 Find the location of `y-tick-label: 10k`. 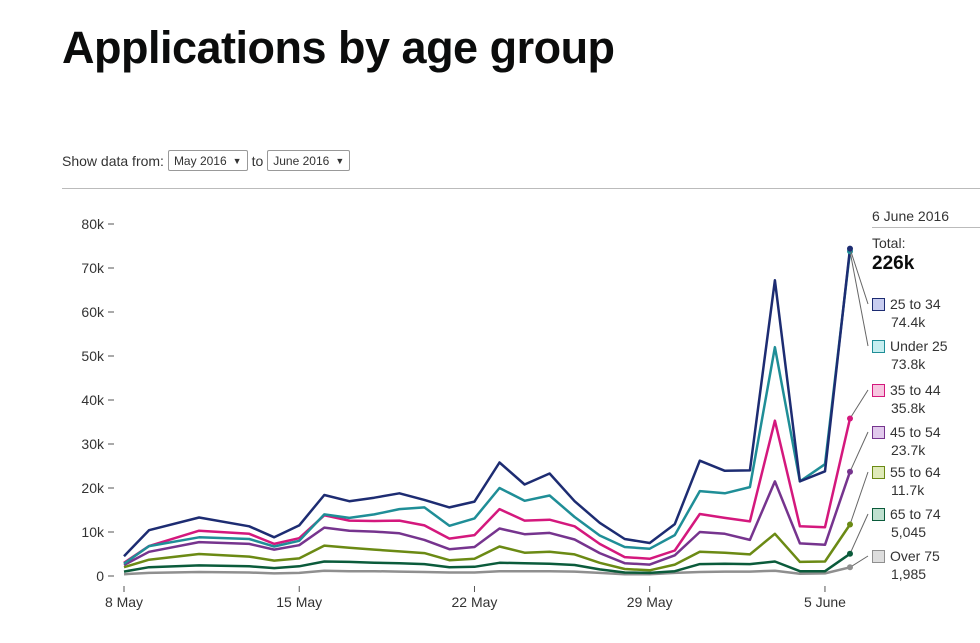

y-tick-label: 10k is located at coordinates (93, 532).